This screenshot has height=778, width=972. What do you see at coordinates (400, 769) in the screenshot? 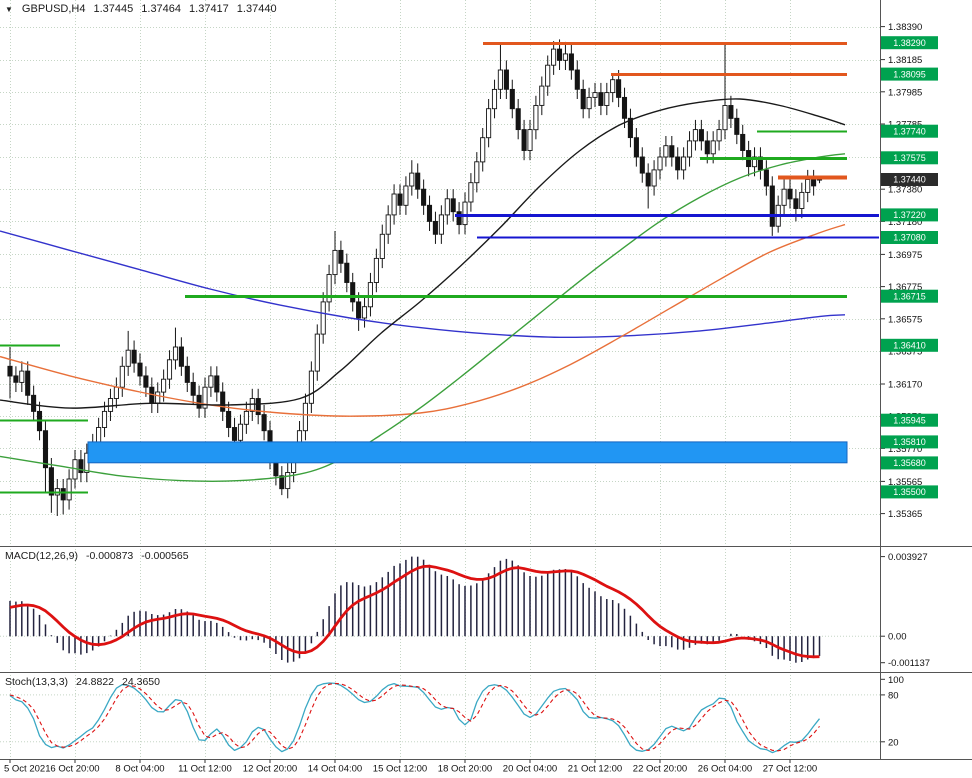
I see `time-axis-label: 15 Oct 12:00` at bounding box center [400, 769].